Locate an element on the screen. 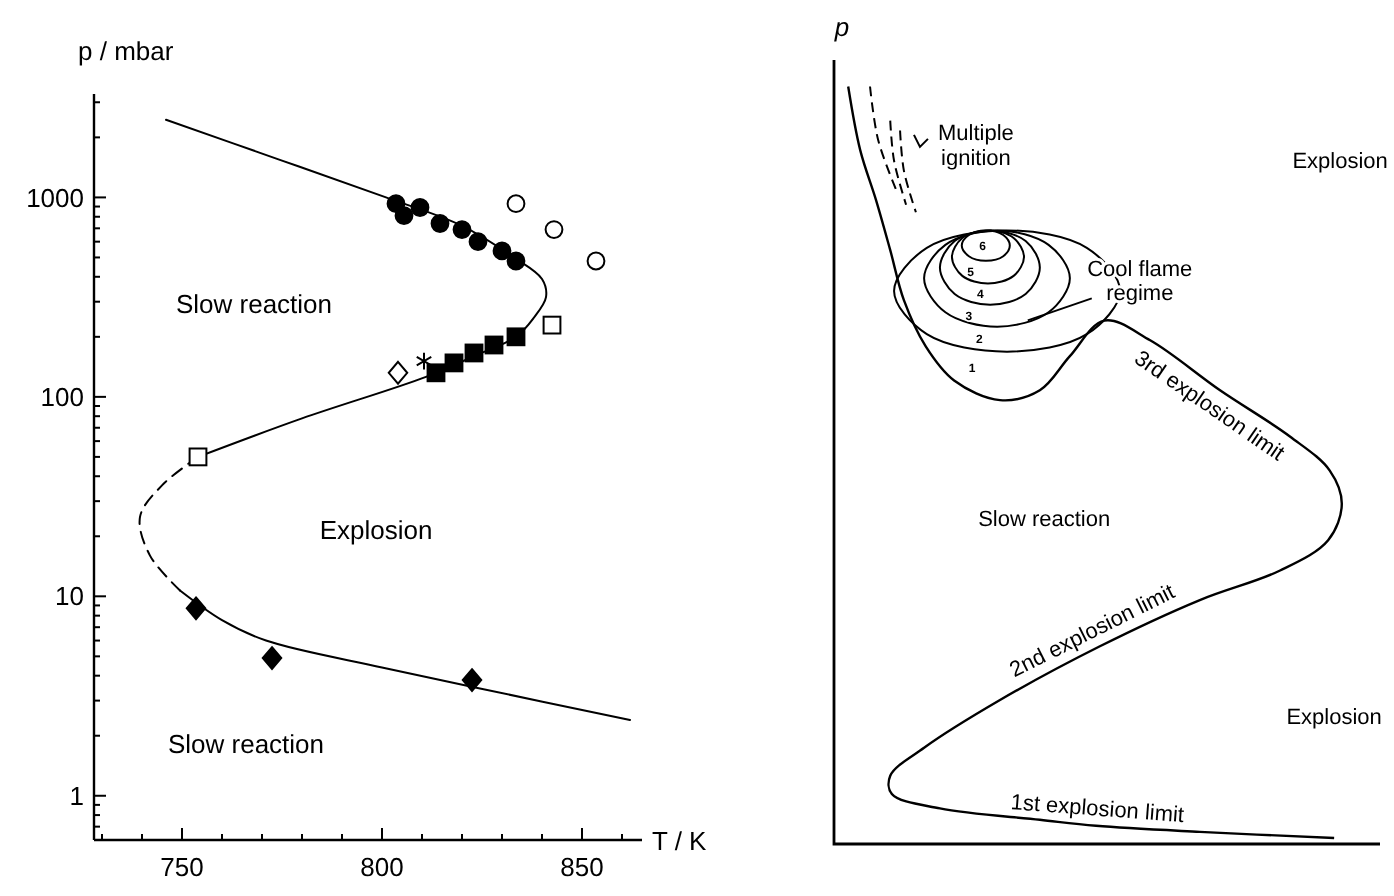  y-tick-label: 10 is located at coordinates (69, 596).